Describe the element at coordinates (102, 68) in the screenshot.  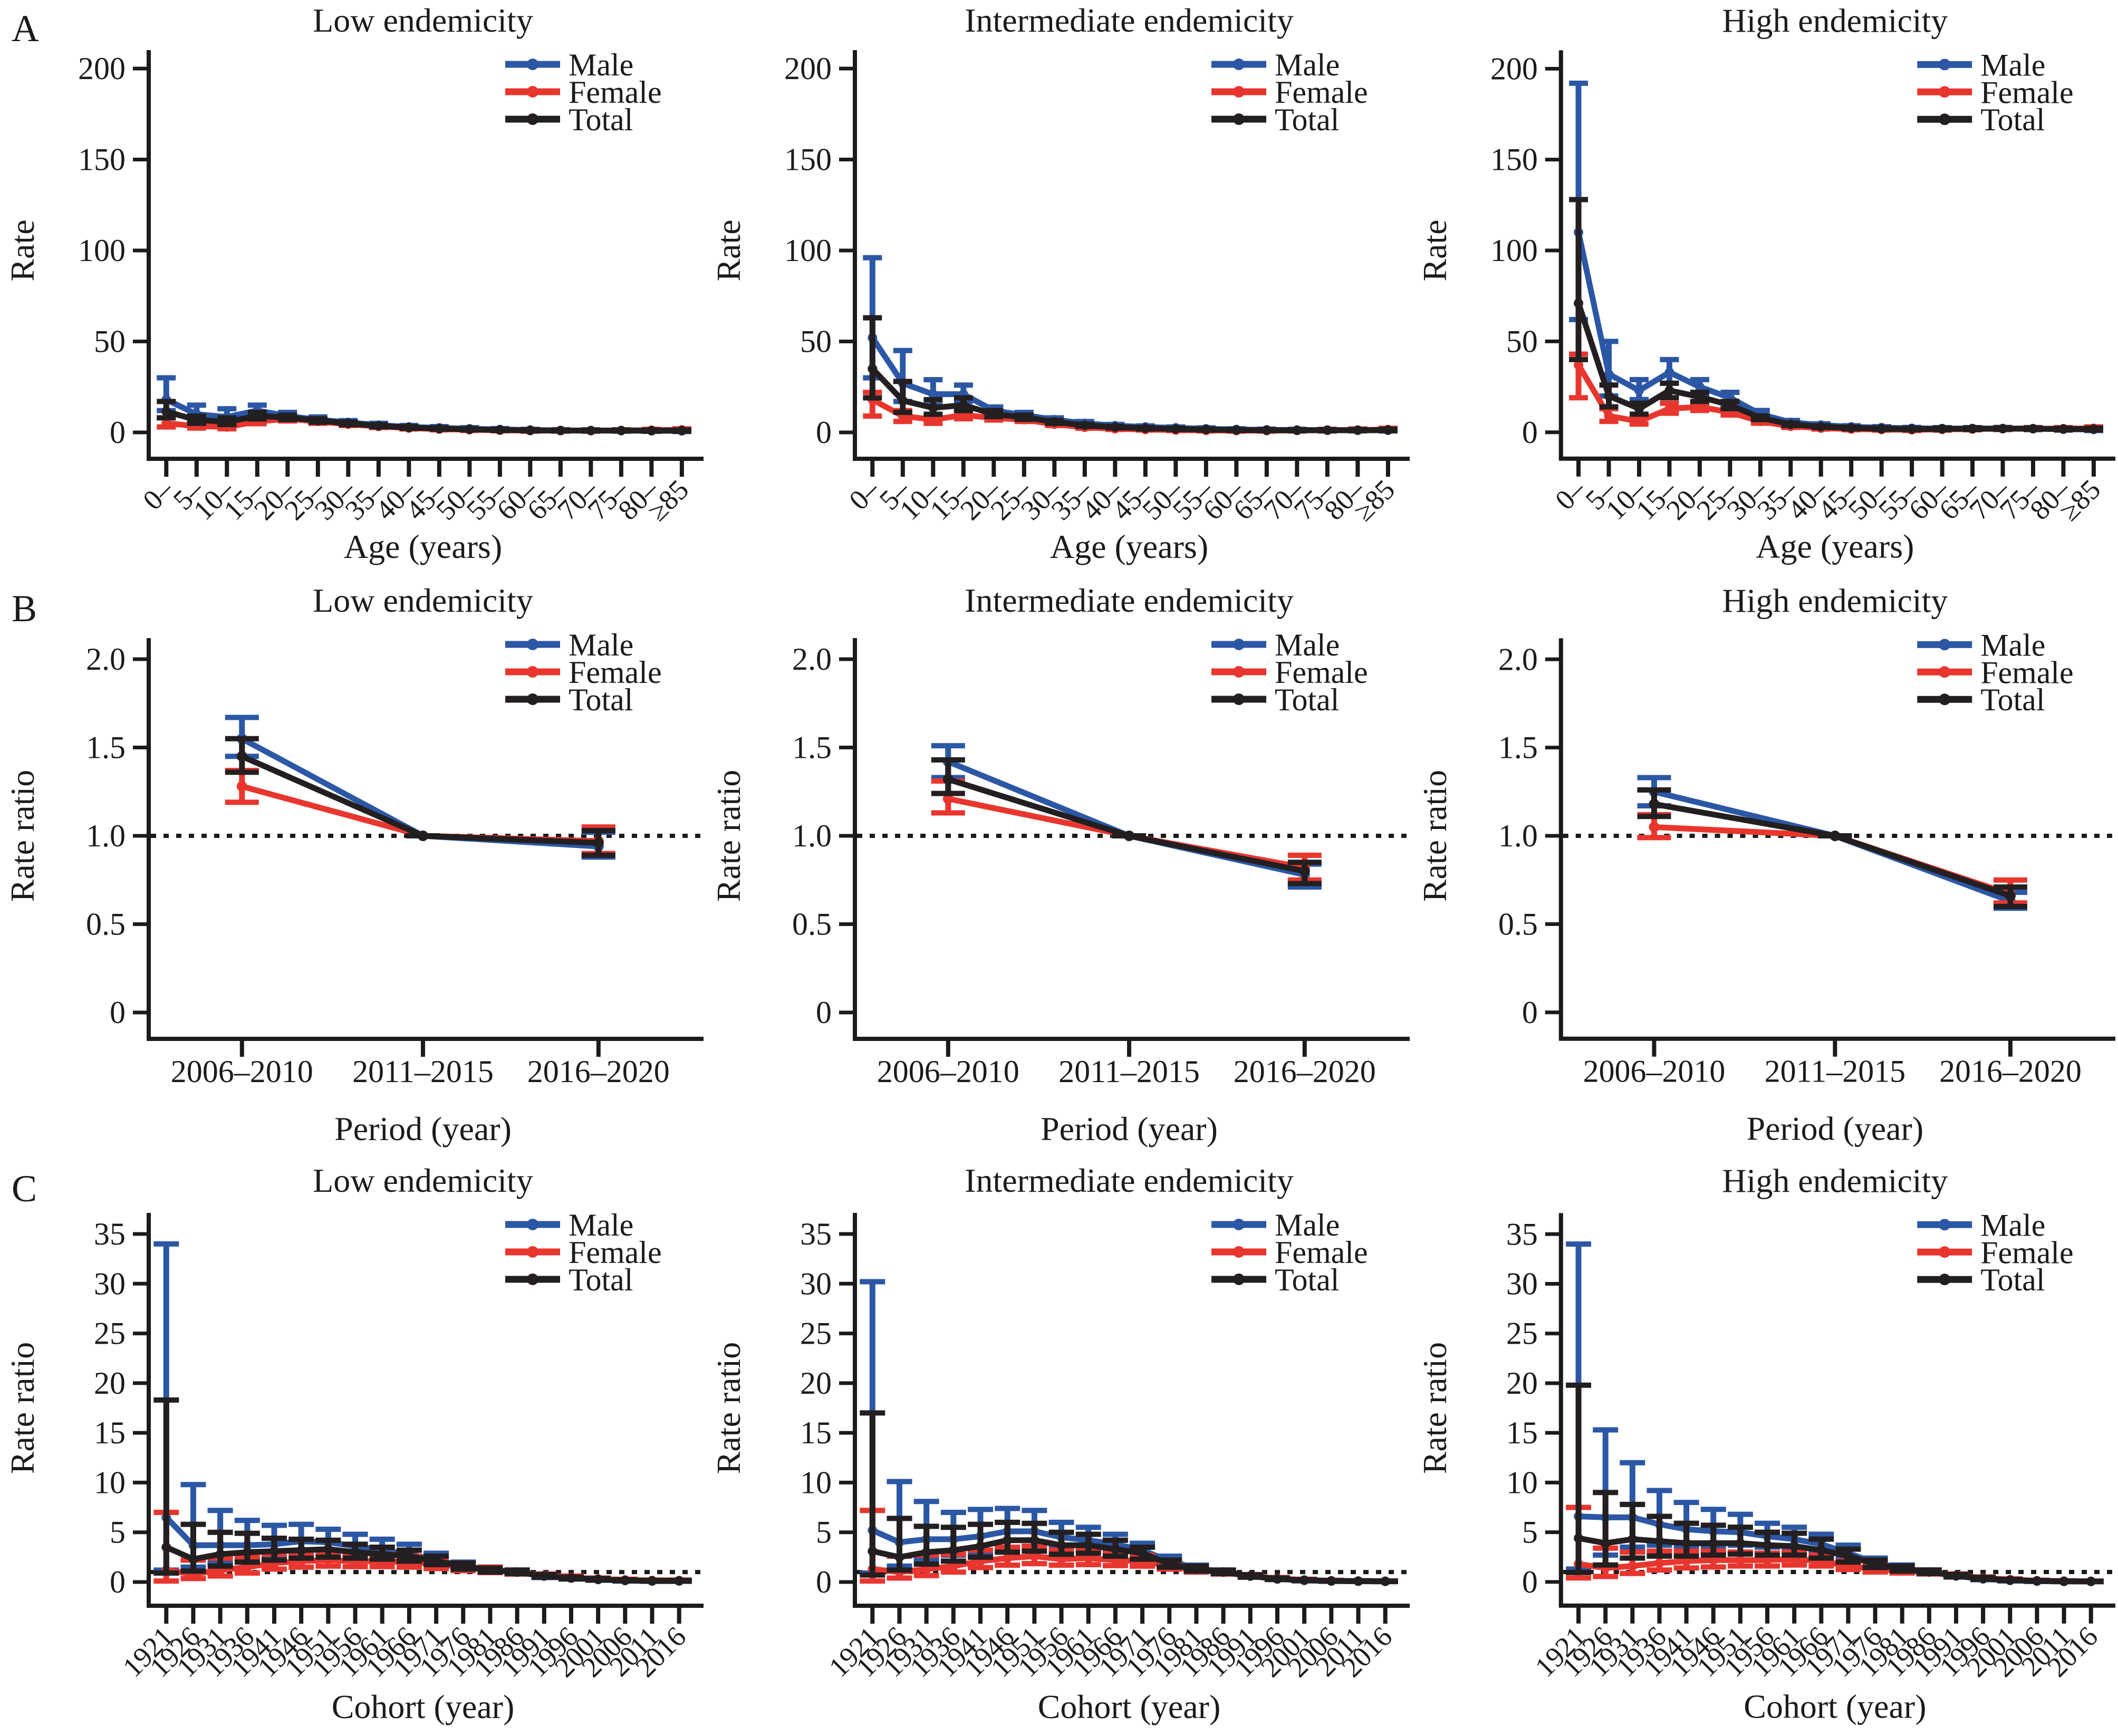
I see `y-tick-label: 200` at that location.